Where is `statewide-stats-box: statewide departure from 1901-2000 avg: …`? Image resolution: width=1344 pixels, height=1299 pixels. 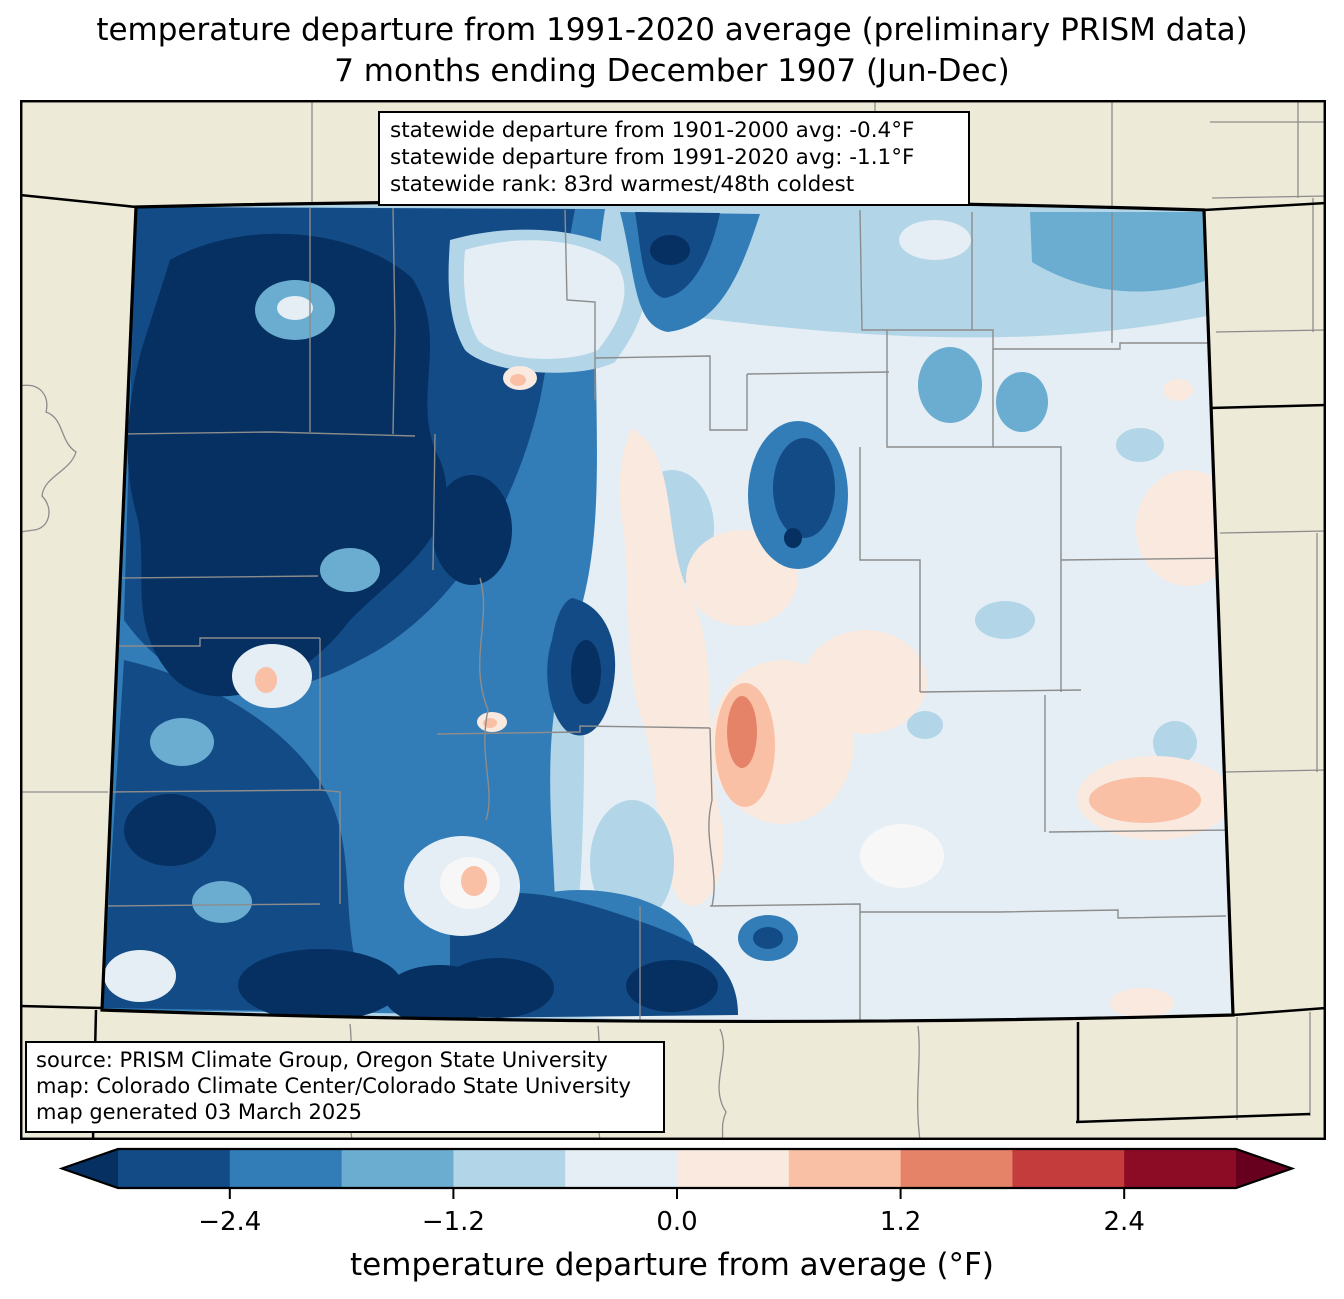 statewide-stats-box: statewide departure from 1901-2000 avg: … is located at coordinates (674, 158).